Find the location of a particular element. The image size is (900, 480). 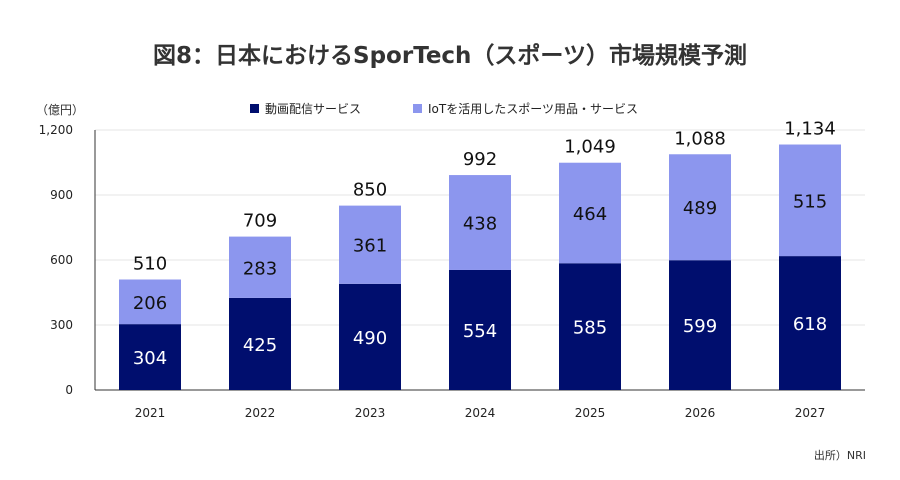

data-label-series1: 554 is located at coordinates (480, 331).